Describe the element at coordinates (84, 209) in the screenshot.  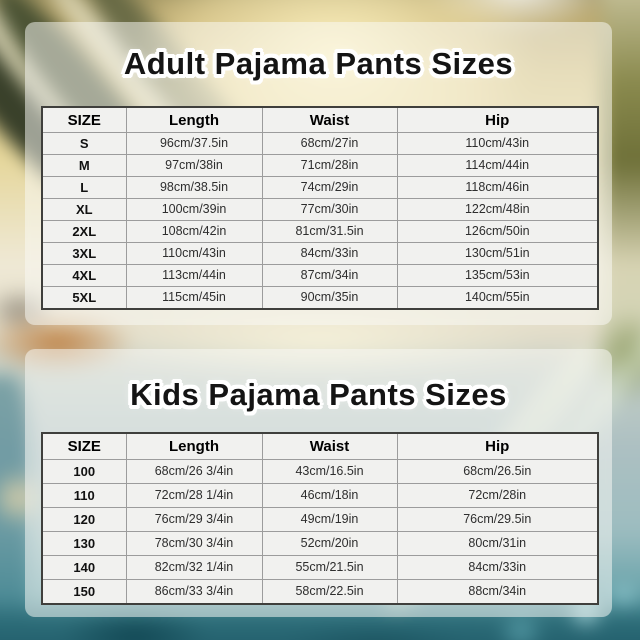
I see `size-cell: XL` at that location.